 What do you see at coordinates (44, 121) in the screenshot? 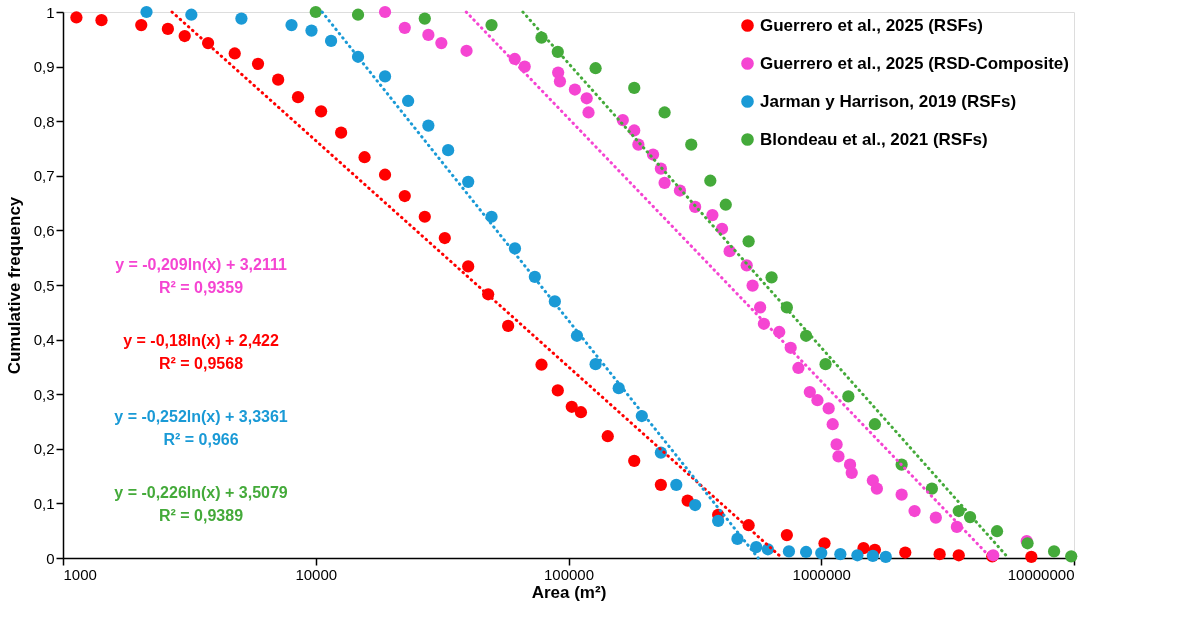
I see `y-tick-label: 0,8` at bounding box center [44, 121].